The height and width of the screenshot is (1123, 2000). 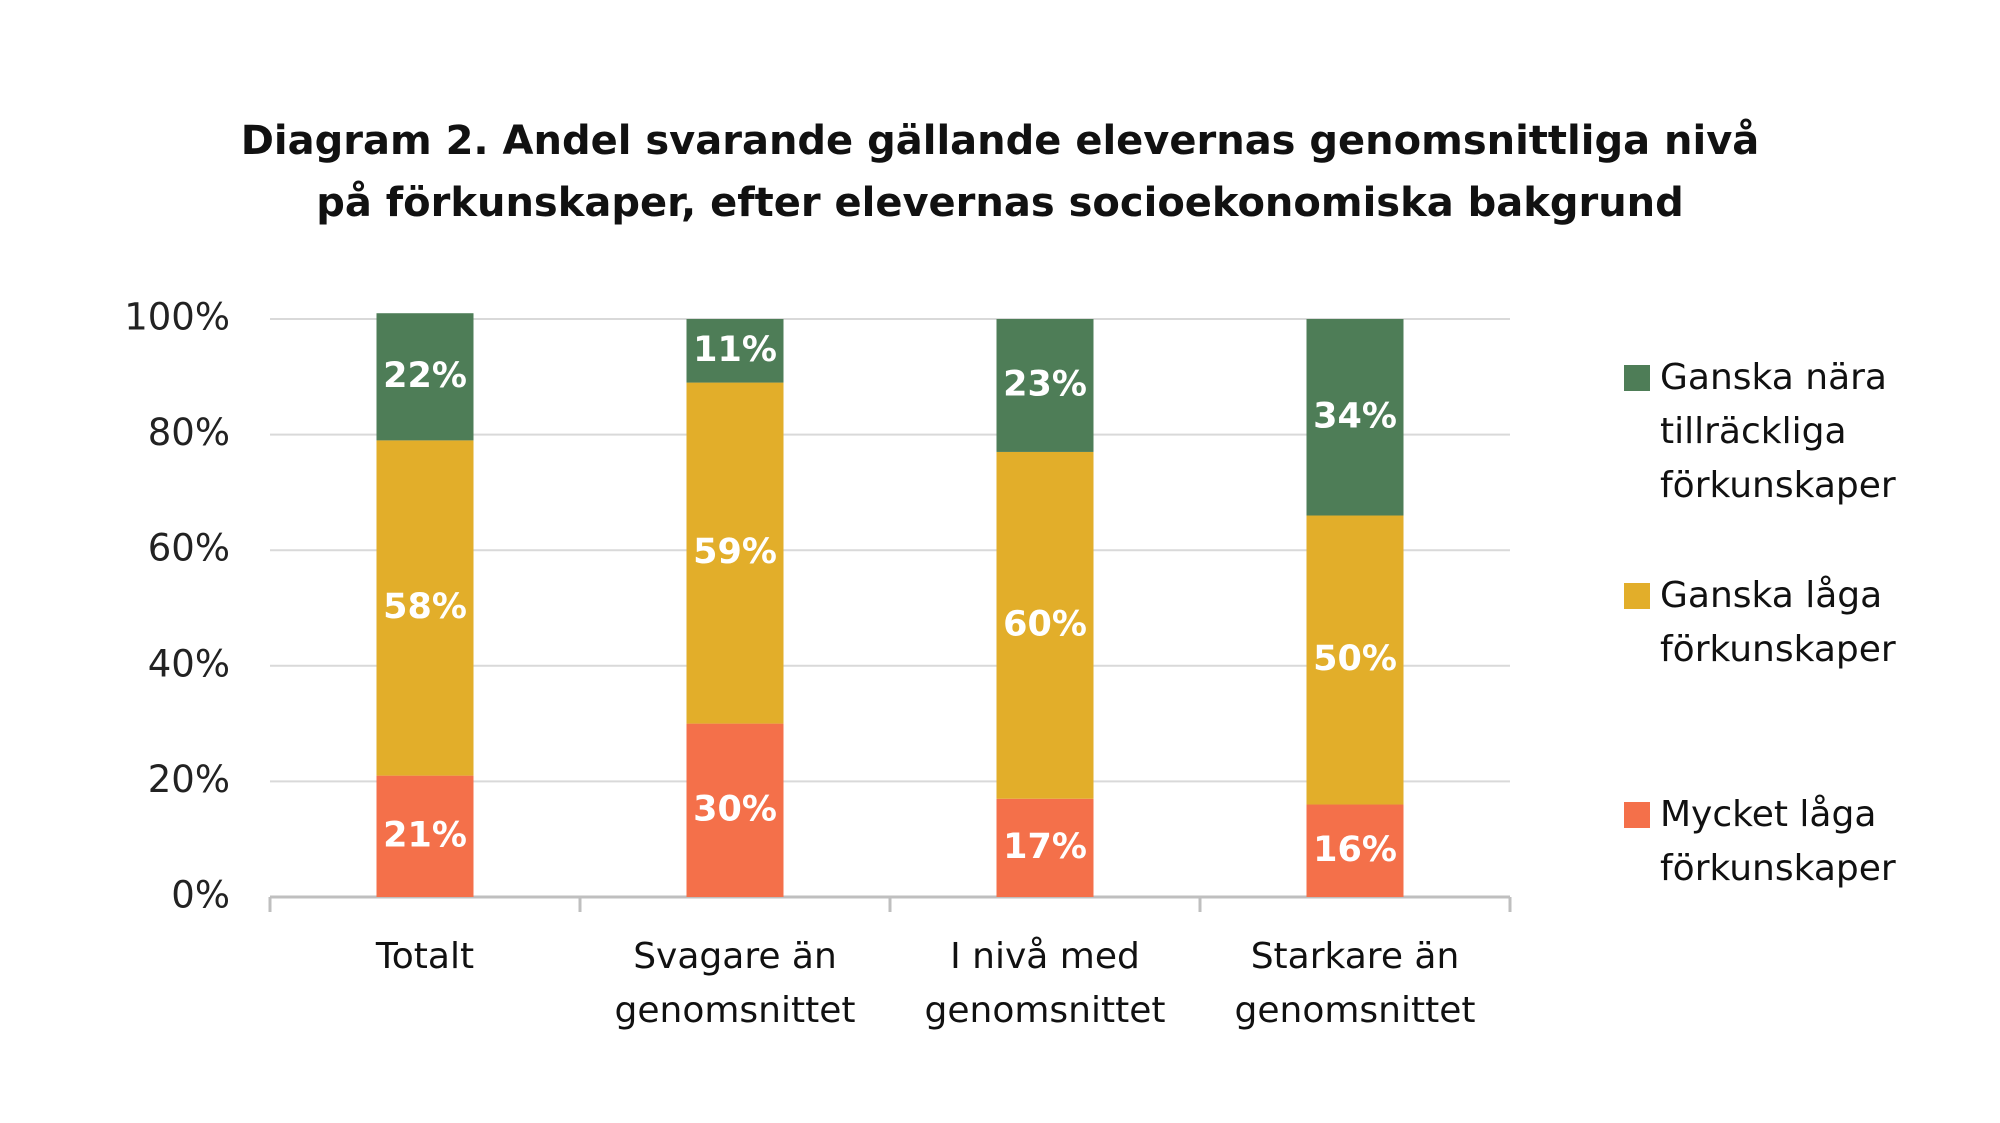 I want to click on data-label: 16%, so click(x=1355, y=850).